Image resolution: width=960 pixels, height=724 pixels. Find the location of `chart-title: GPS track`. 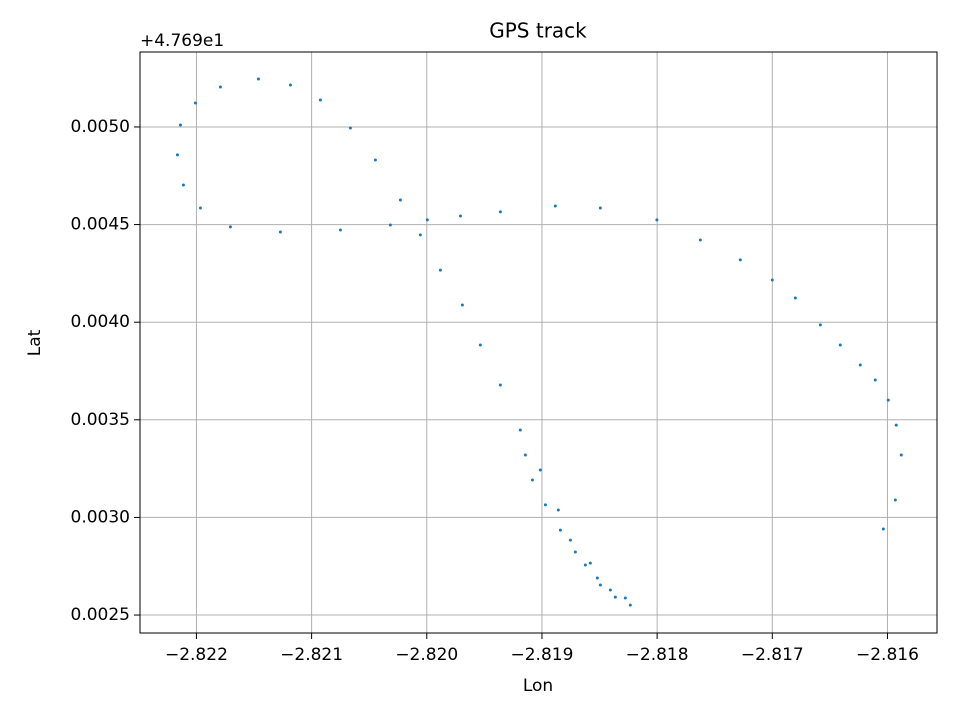

chart-title: GPS track is located at coordinates (538, 31).